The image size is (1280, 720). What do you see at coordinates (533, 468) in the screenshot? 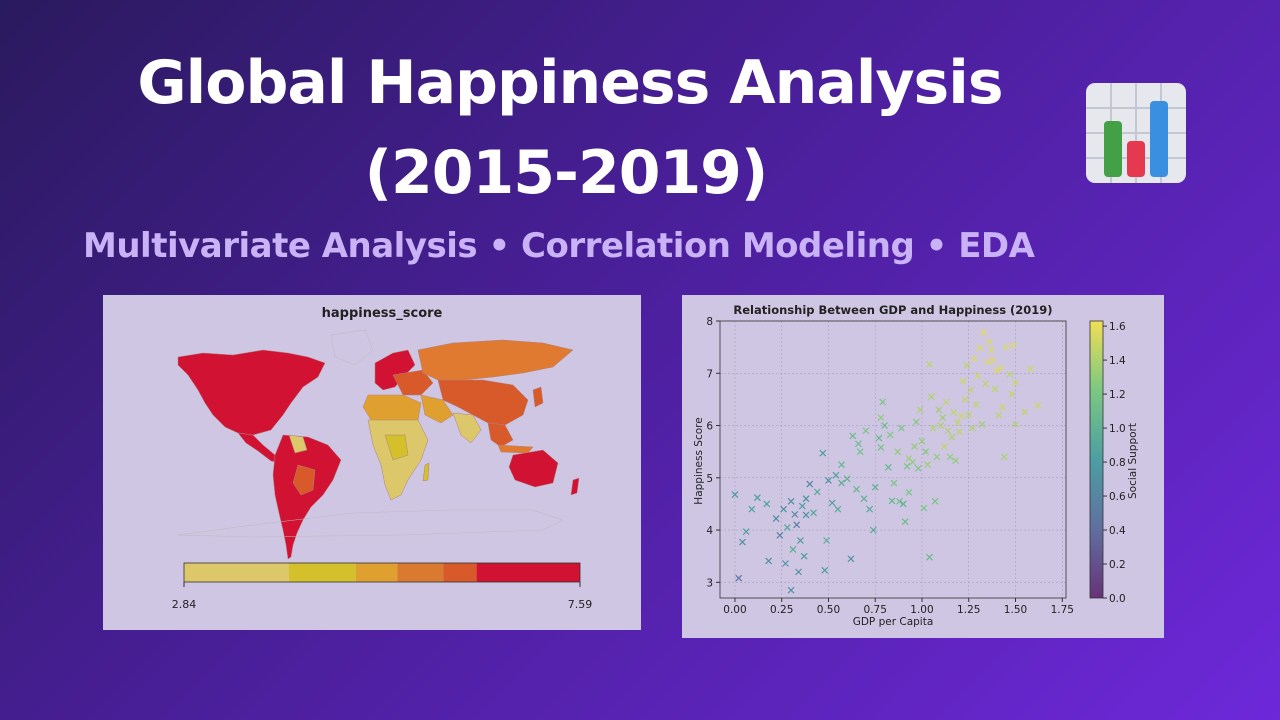
I see `map-region-australia` at bounding box center [533, 468].